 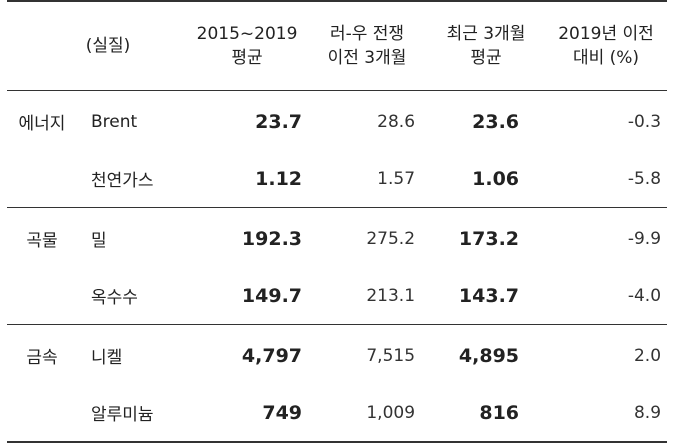 What do you see at coordinates (337, 238) in the screenshot?
I see `table-row: 곡물 밀 192.3 275.2 173.2 -9.9` at bounding box center [337, 238].